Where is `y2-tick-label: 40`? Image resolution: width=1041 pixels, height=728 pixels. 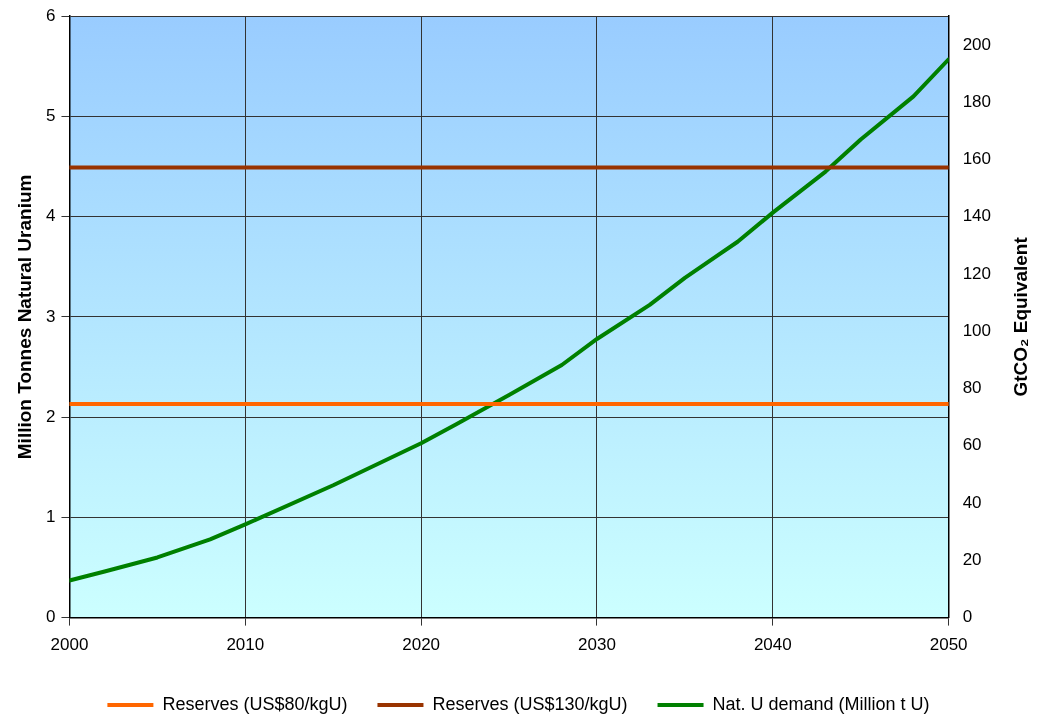
y2-tick-label: 40 is located at coordinates (972, 502).